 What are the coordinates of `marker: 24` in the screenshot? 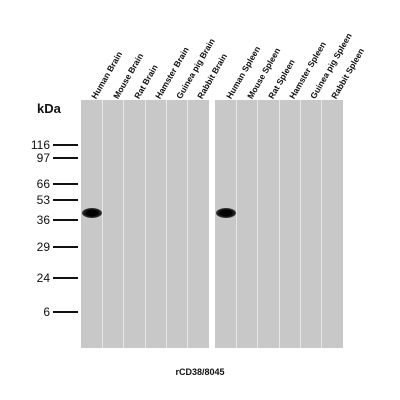 It's located at (40, 278).